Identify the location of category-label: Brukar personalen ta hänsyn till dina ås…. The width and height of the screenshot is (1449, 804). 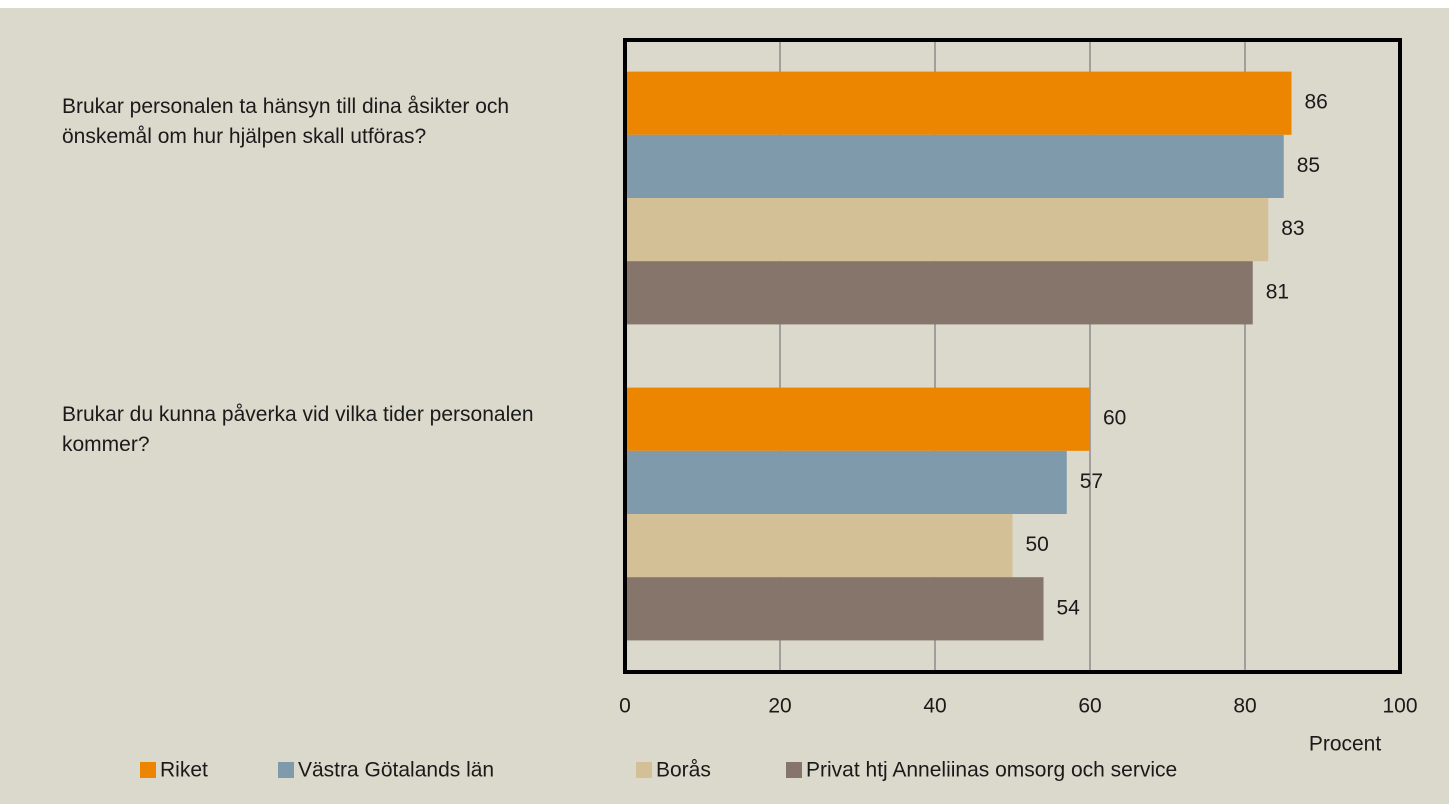
(286, 121).